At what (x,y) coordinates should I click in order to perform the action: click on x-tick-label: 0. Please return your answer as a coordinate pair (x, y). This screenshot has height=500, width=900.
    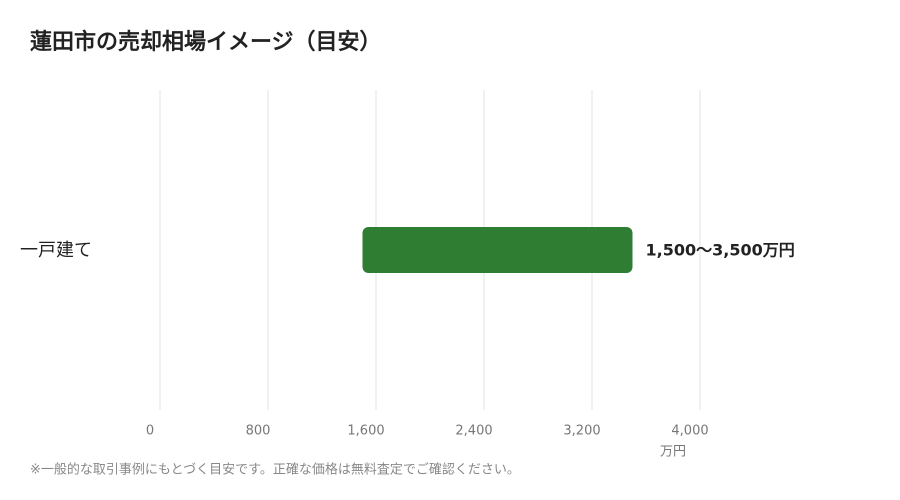
    Looking at the image, I should click on (150, 431).